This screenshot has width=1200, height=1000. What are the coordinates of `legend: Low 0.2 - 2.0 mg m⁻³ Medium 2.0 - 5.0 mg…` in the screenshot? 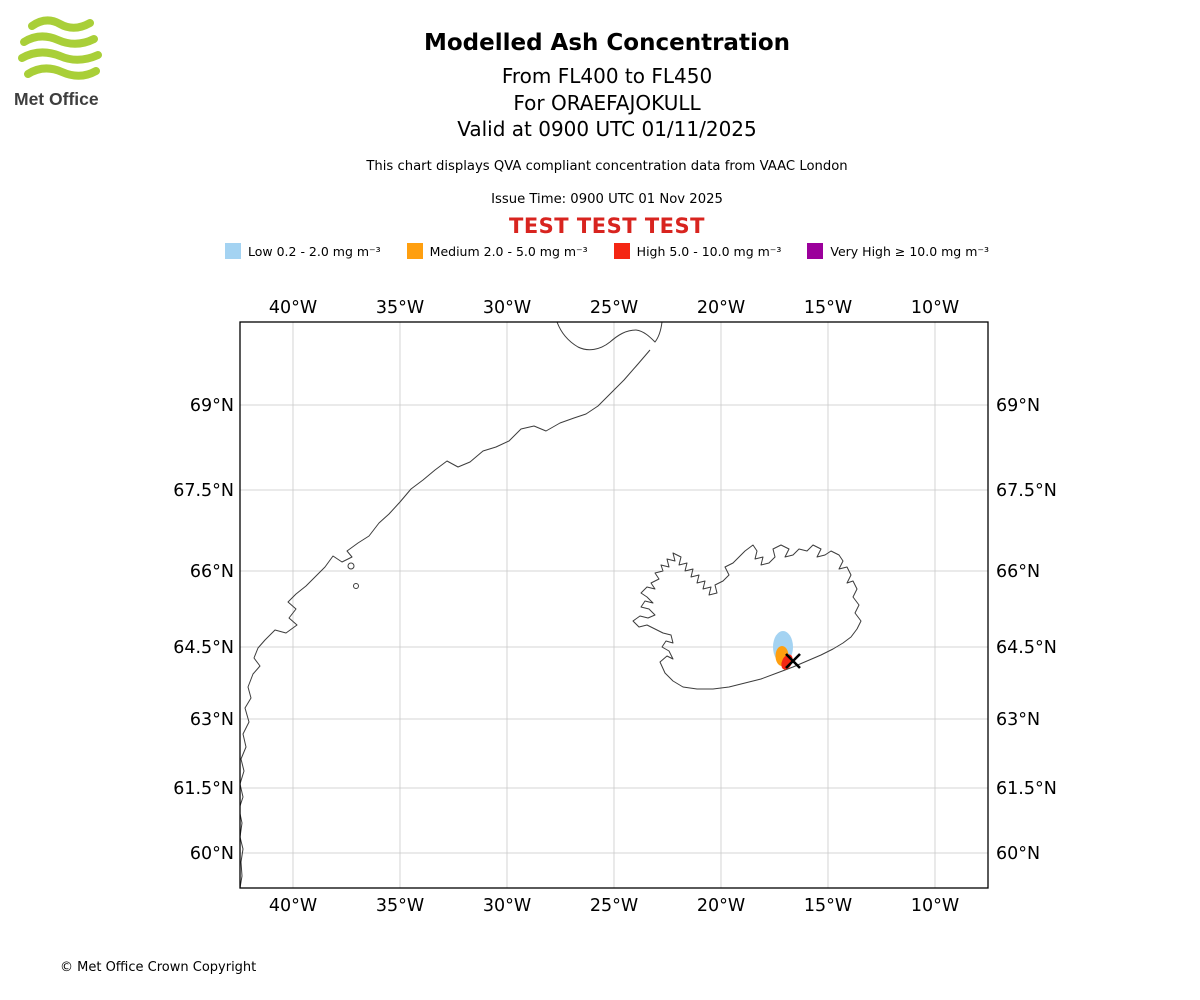 It's located at (607, 251).